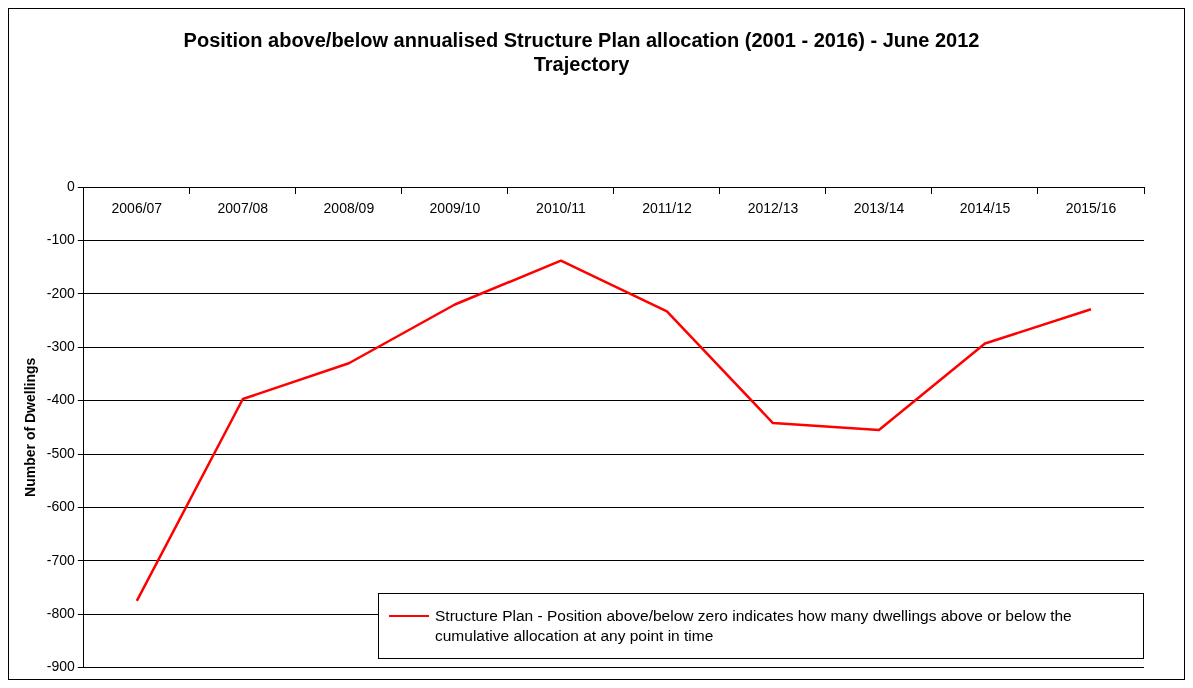 This screenshot has height=688, width=1193. Describe the element at coordinates (61, 613) in the screenshot. I see `y-tick-label: -800` at that location.